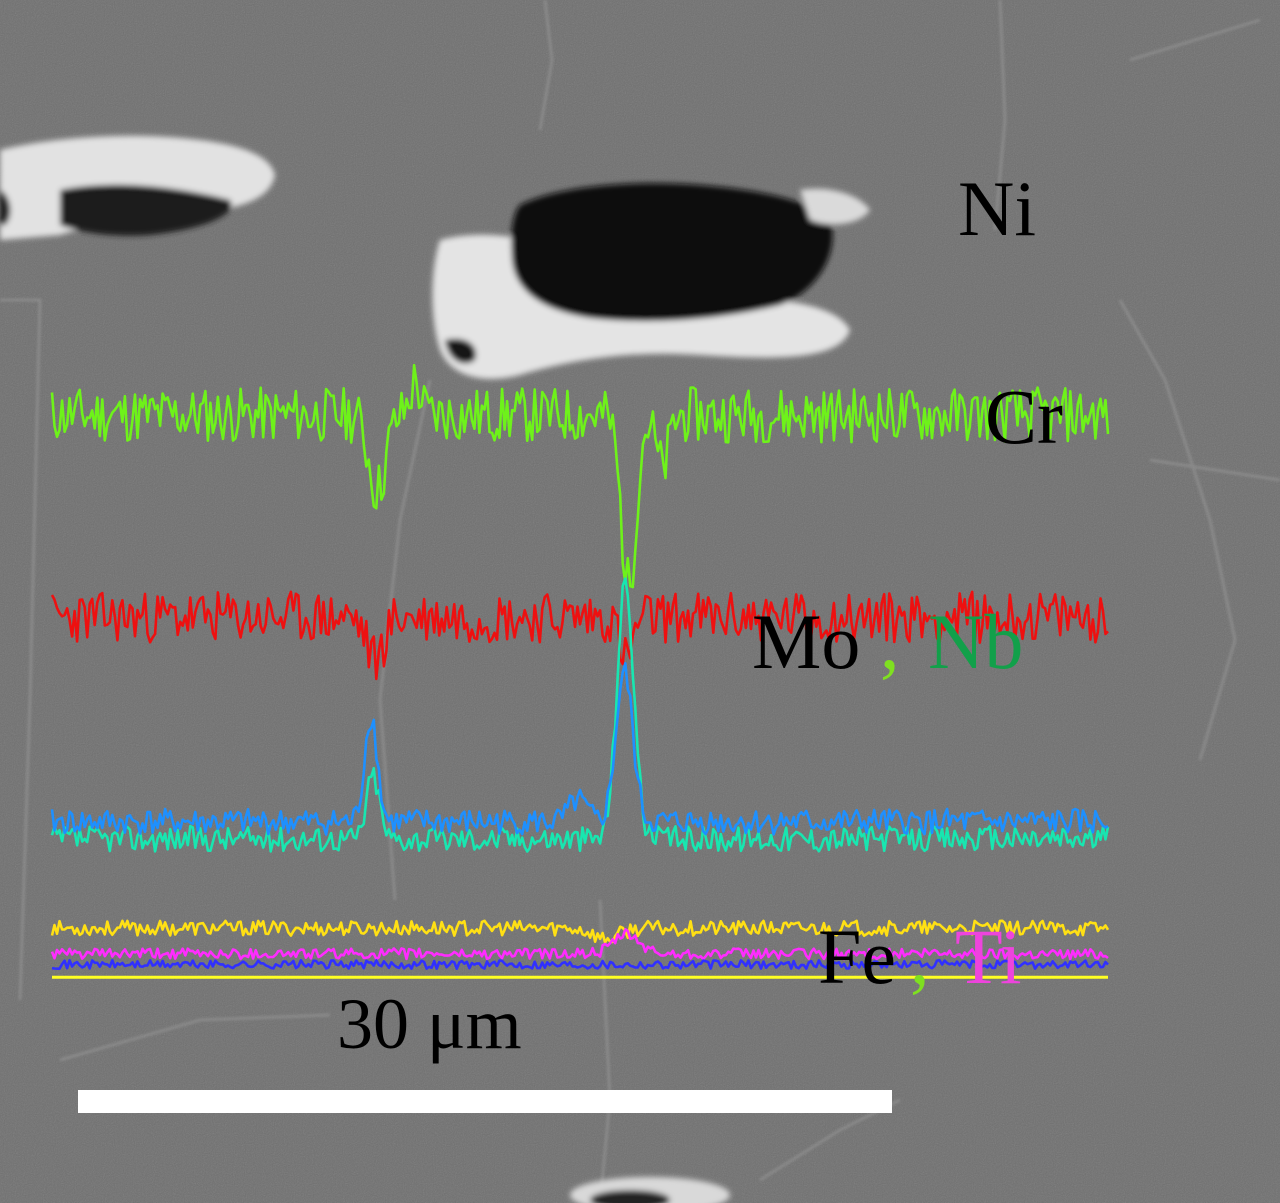 The image size is (1280, 1203). Describe the element at coordinates (580, 964) in the screenshot. I see `trace-6-series-line` at that location.